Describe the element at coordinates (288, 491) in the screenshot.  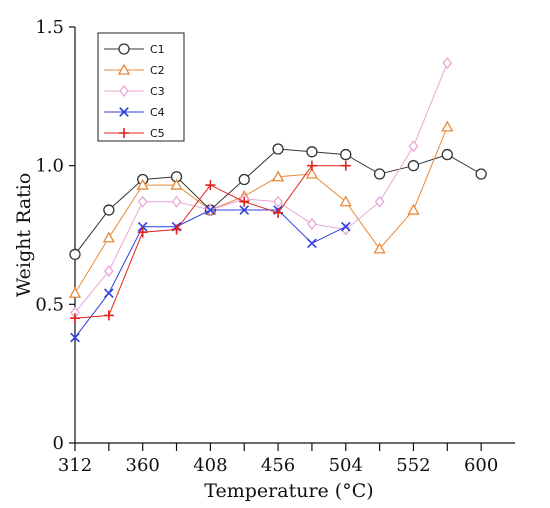
I see `x-axis-title: Temperature (°C)` at that location.